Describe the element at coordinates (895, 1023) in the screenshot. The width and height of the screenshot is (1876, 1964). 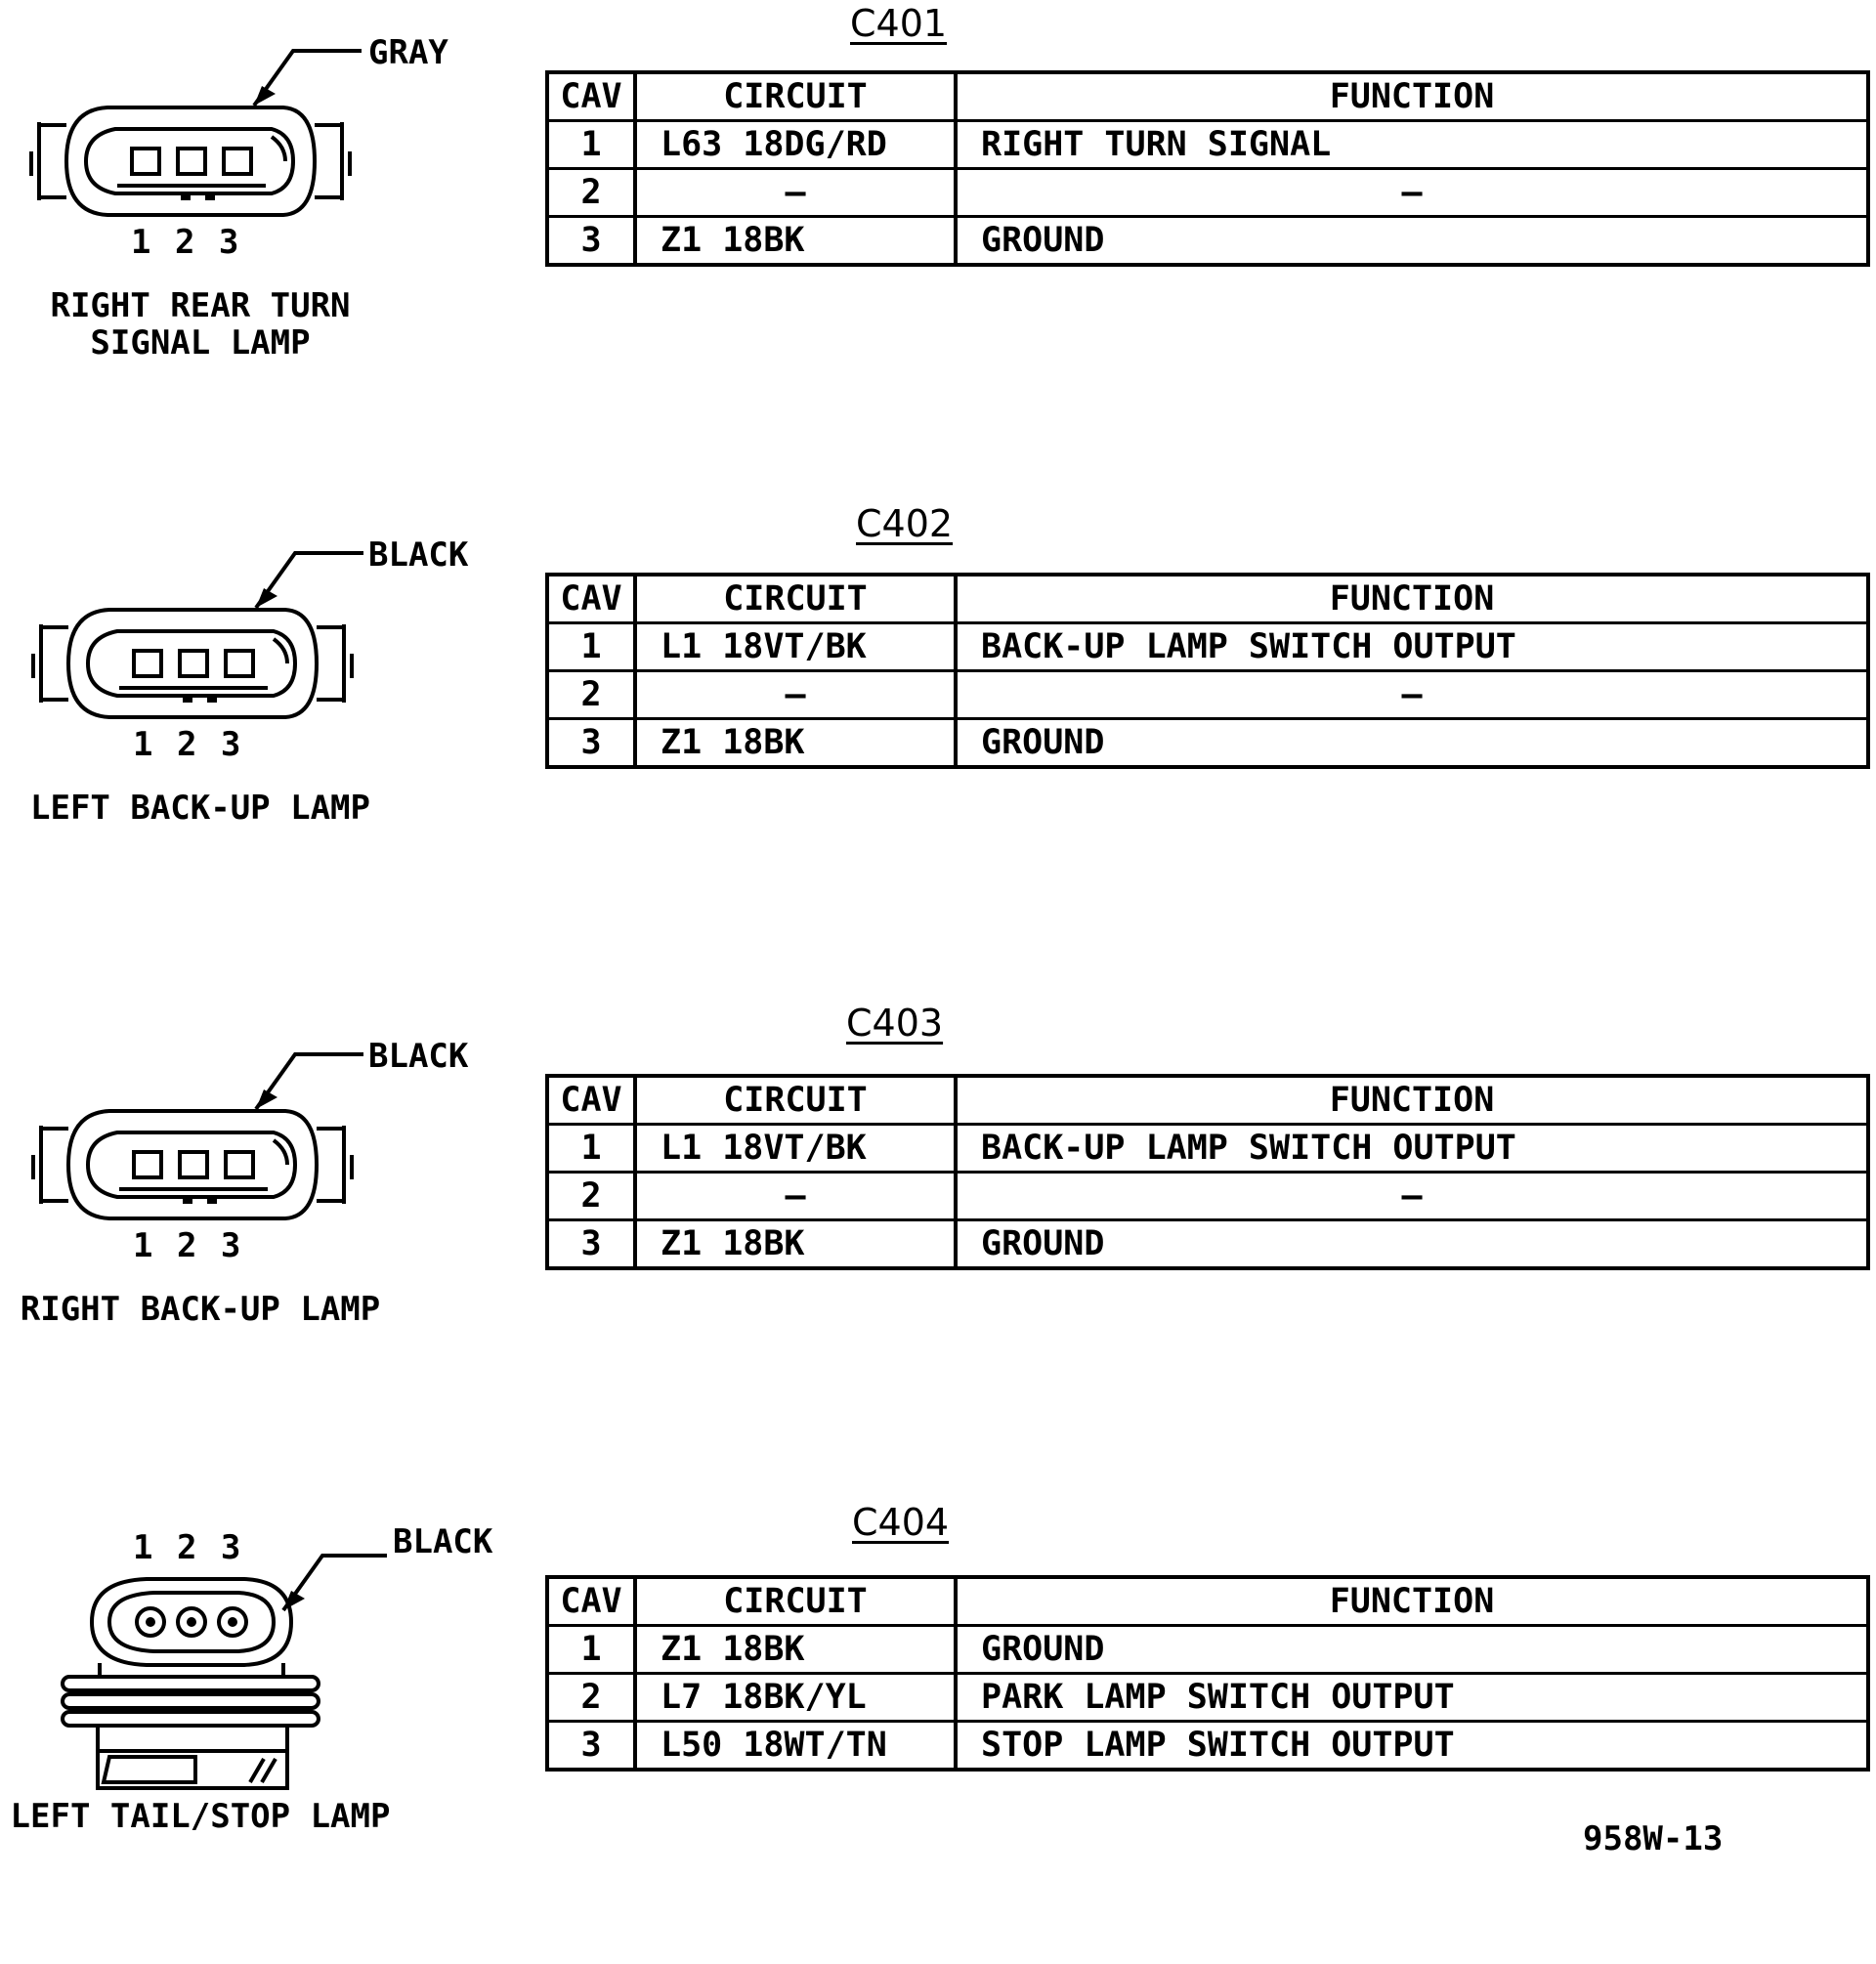
I see `connector-id: C403` at that location.